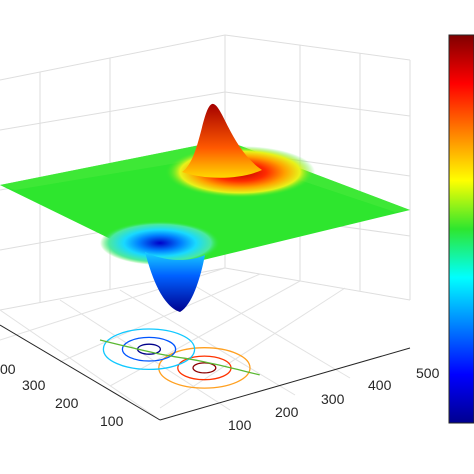 Image resolution: width=474 pixels, height=474 pixels. Describe the element at coordinates (67, 403) in the screenshot. I see `y-tick: 200` at that location.